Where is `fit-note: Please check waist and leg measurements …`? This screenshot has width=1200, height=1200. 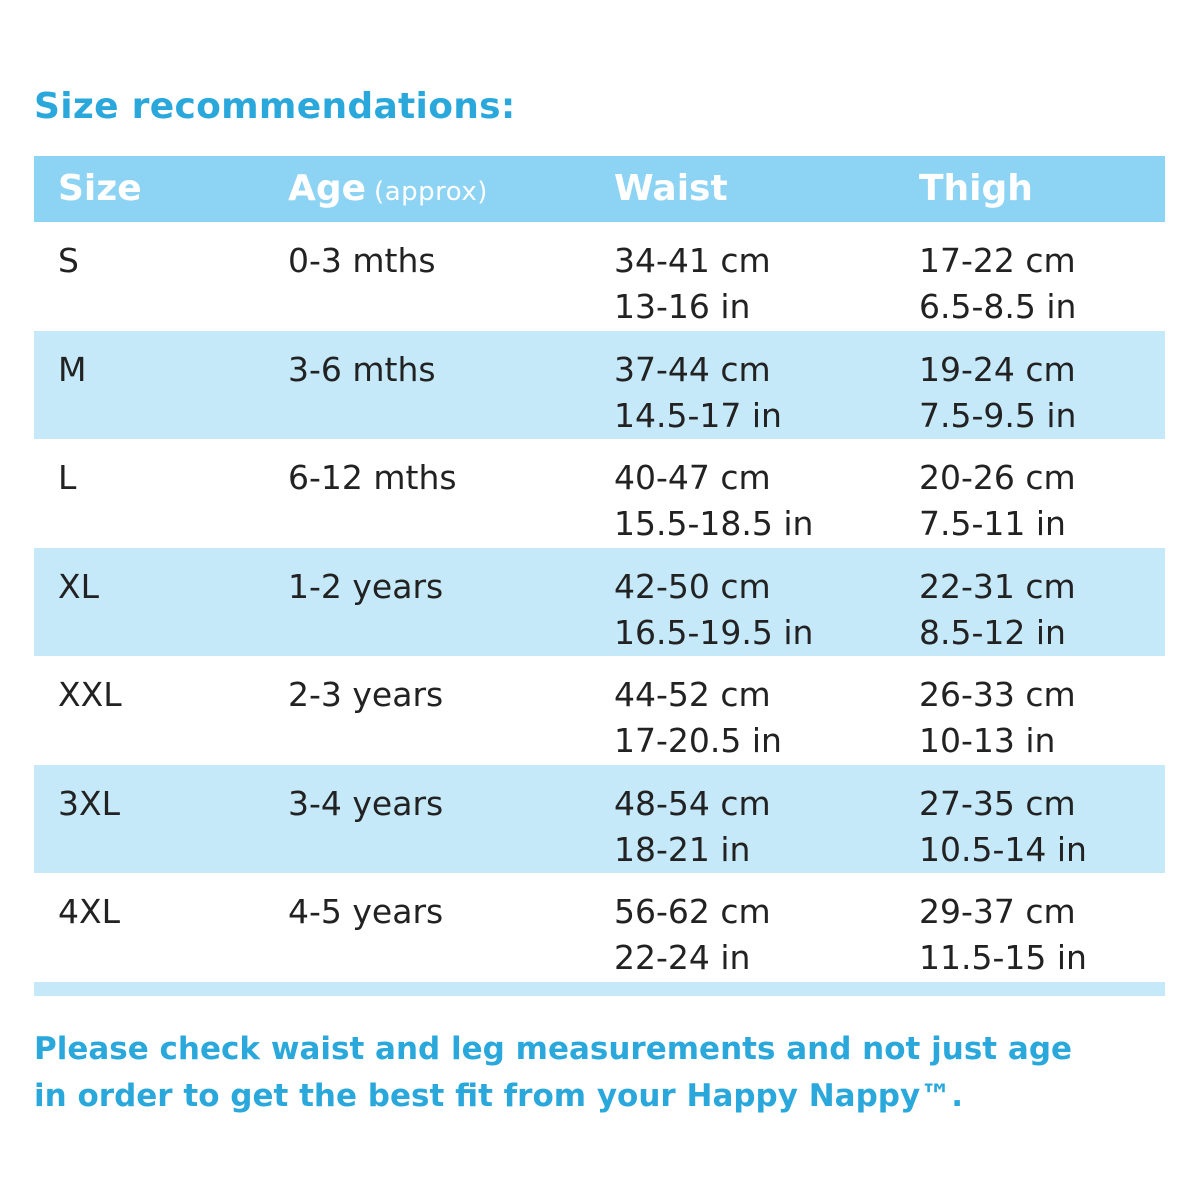
fit-note: Please check waist and leg measurements … is located at coordinates (604, 1073).